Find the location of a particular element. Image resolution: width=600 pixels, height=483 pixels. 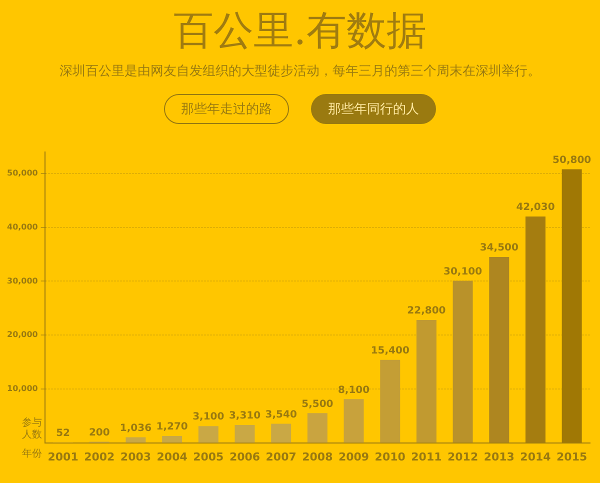

x-tick-label: 2005 is located at coordinates (208, 457).